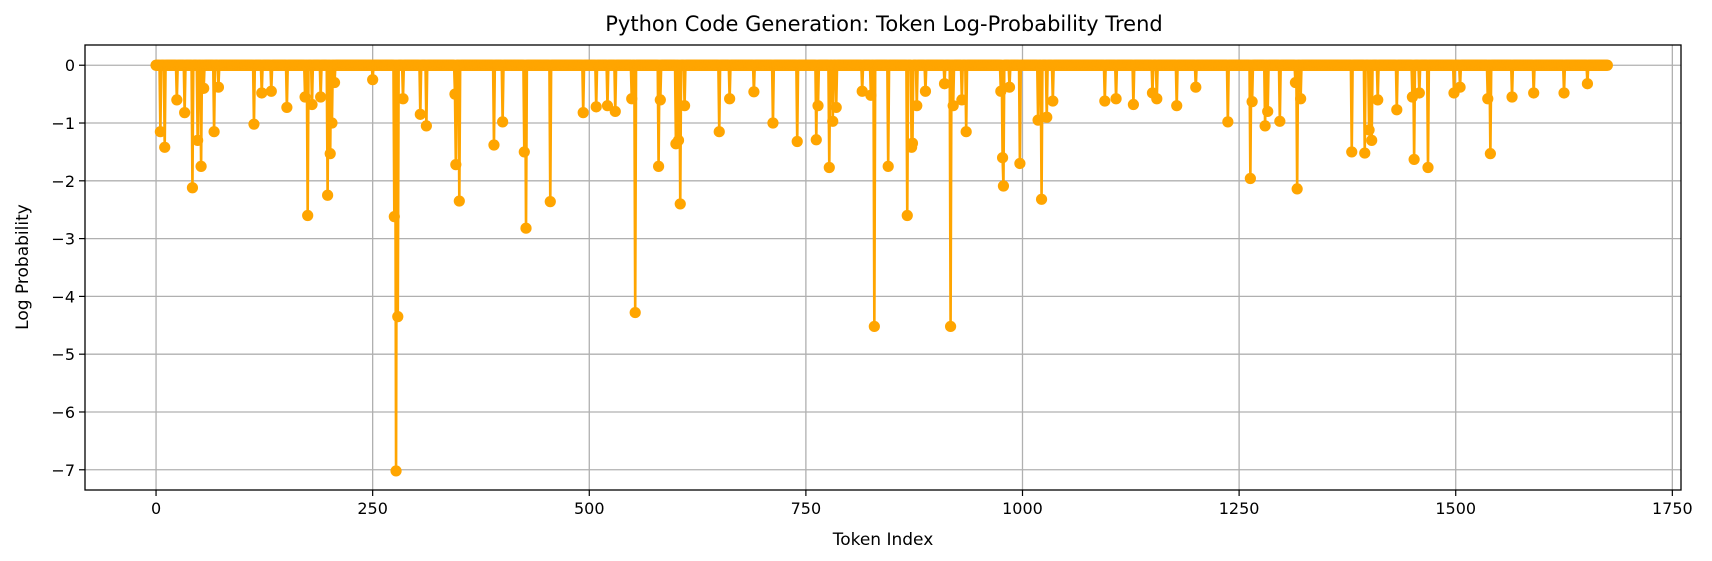  I want to click on y-tick-label: −3, so click(63, 239).